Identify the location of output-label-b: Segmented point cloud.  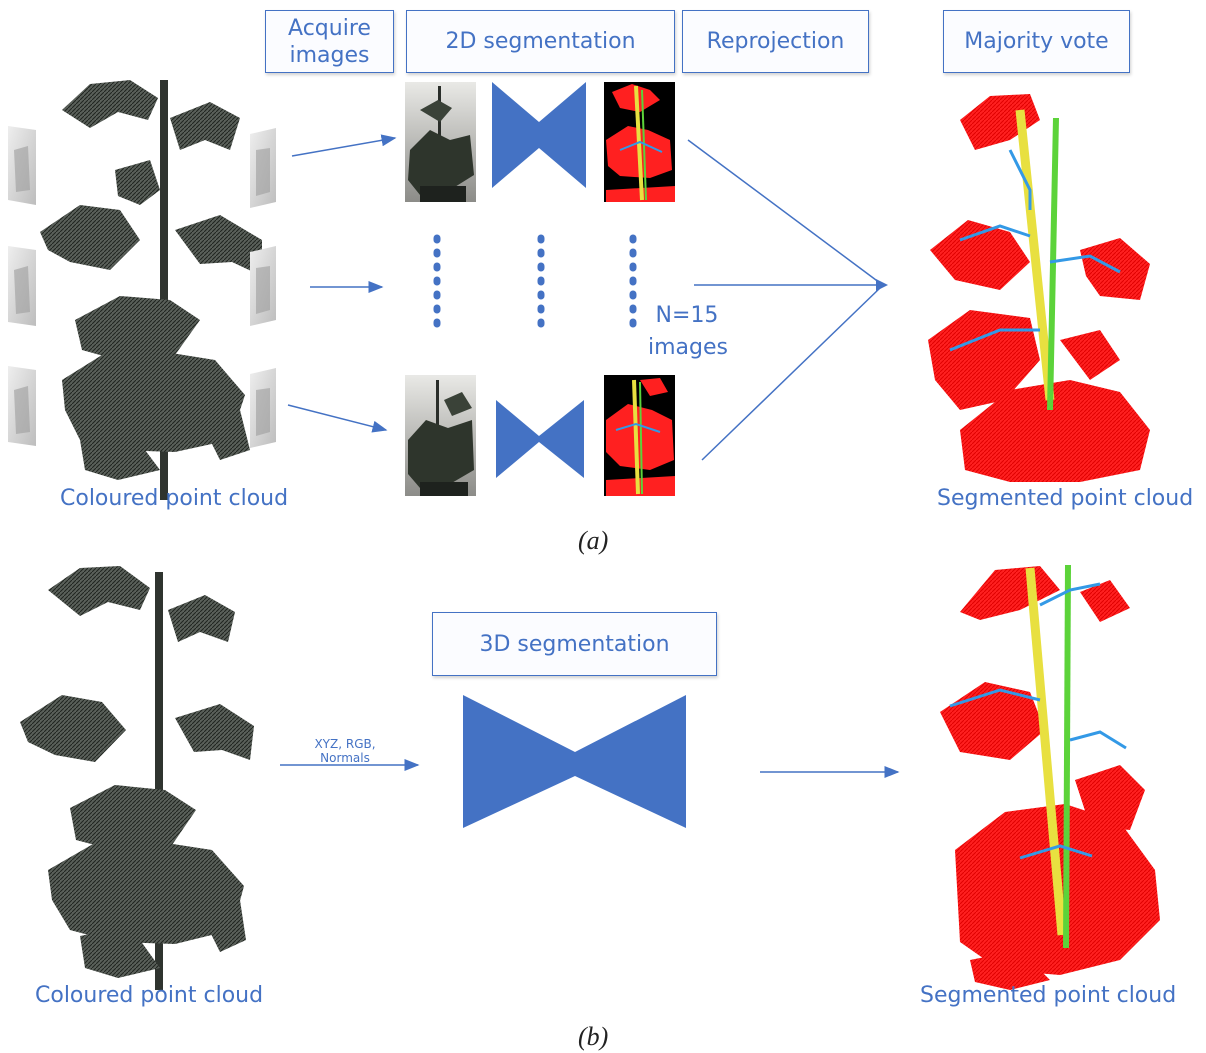
(1048, 995).